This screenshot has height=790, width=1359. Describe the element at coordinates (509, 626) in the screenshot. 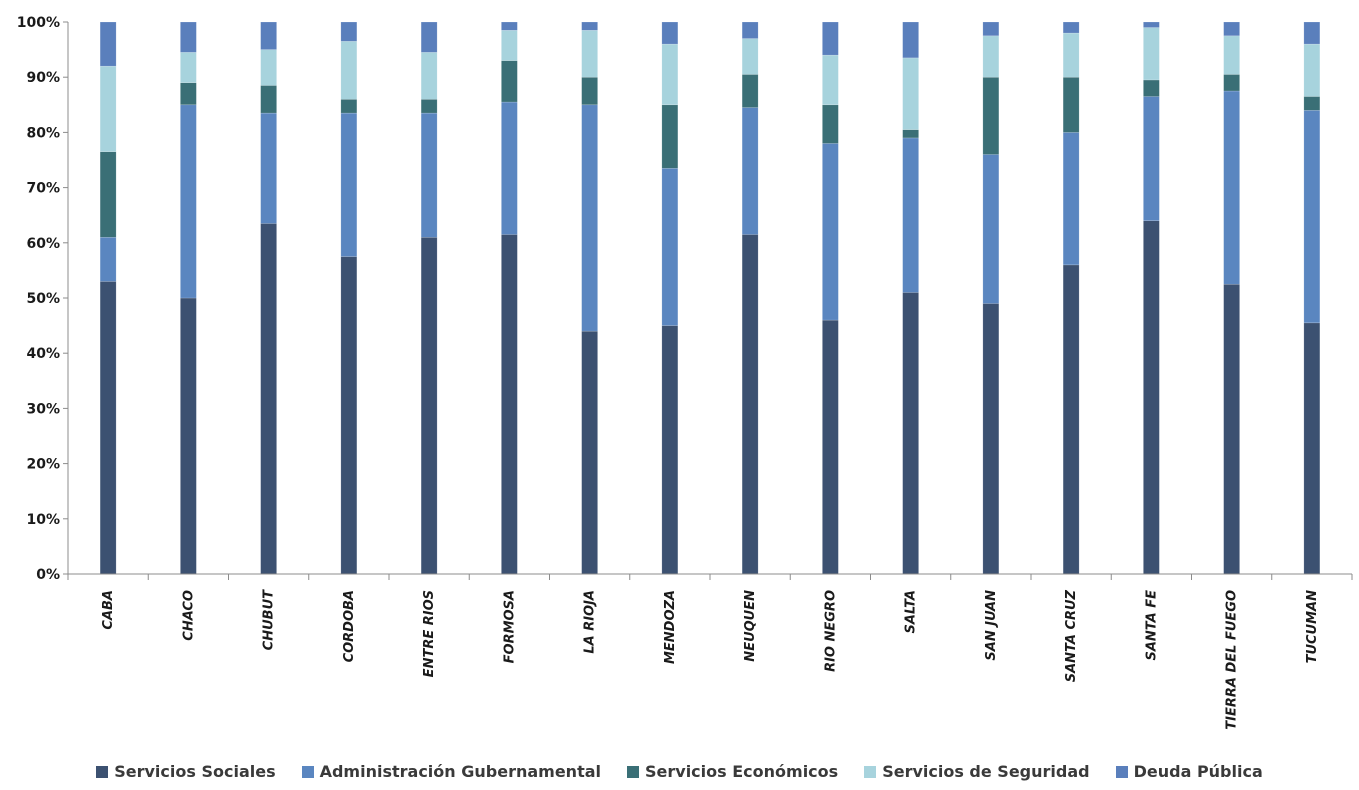

I see `category-label: FORMOSA` at that location.